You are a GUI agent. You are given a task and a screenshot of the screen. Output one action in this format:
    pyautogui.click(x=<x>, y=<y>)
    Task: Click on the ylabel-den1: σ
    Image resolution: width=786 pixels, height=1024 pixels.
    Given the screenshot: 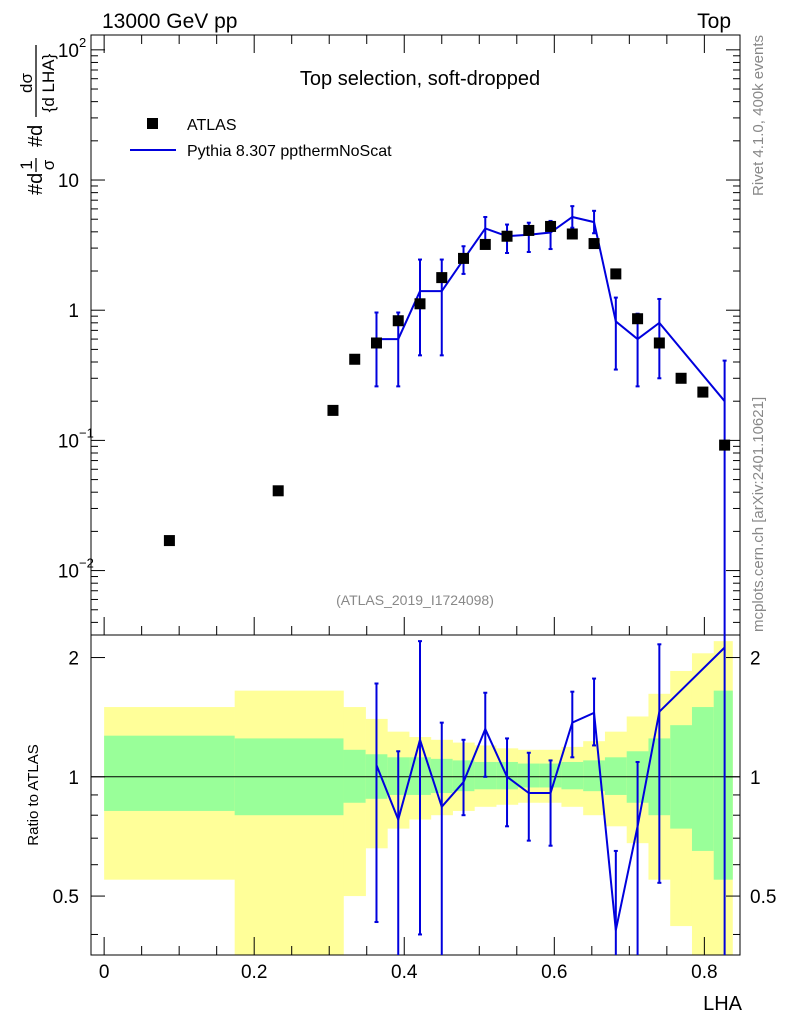 What is the action you would take?
    pyautogui.click(x=48, y=164)
    